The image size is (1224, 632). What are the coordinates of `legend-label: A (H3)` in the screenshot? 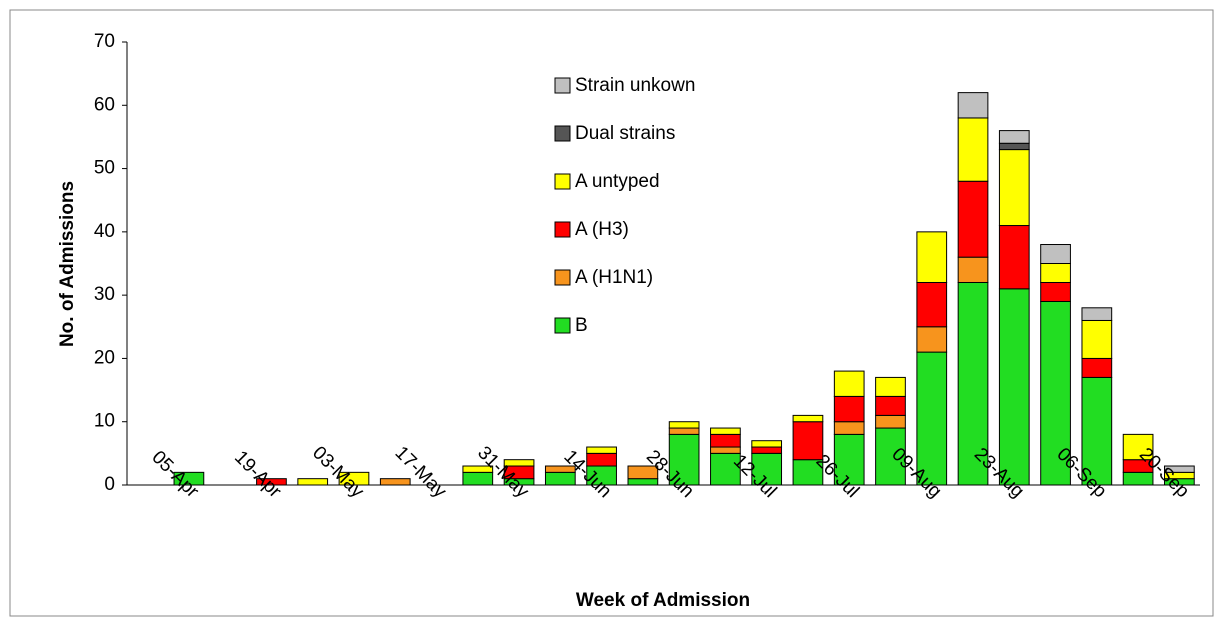 It's located at (602, 229).